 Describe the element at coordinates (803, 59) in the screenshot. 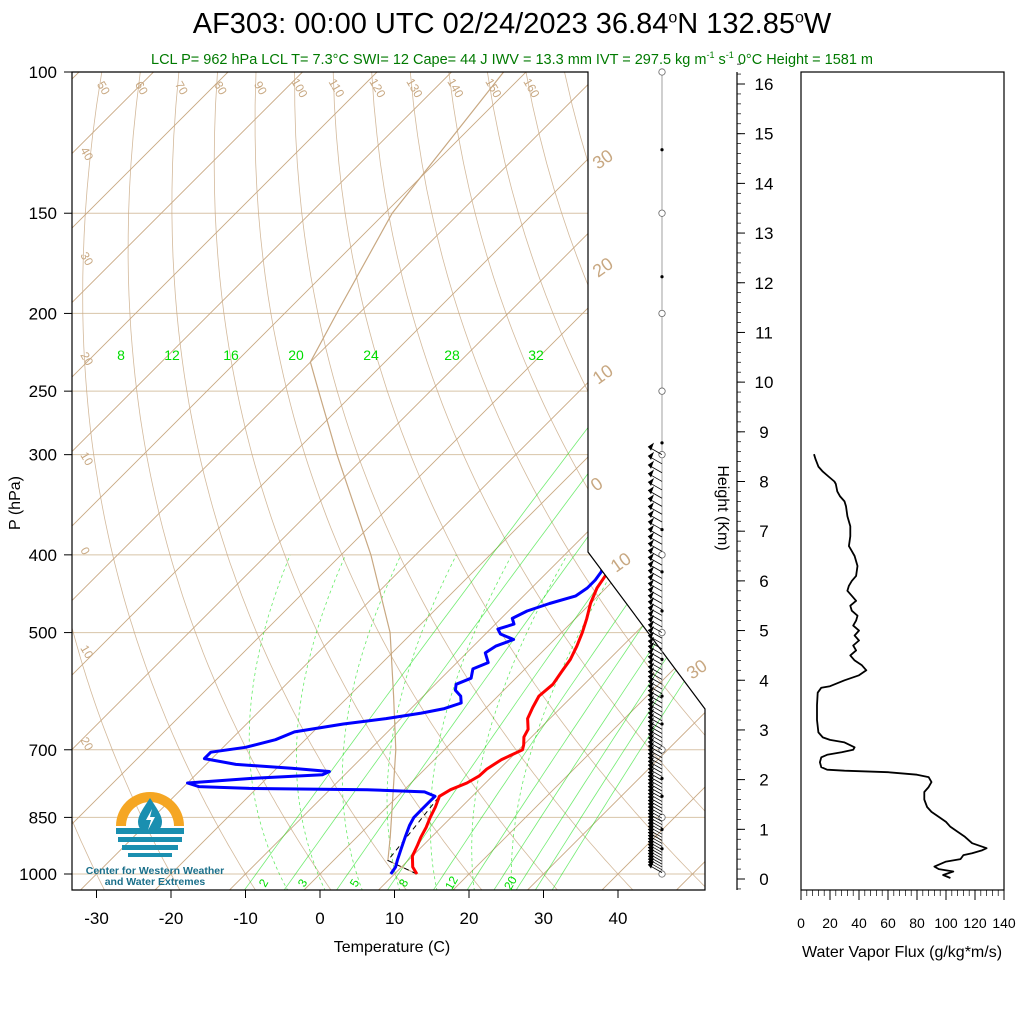

I see `subtitle-suffix: 0°C Height = 1581 m` at that location.